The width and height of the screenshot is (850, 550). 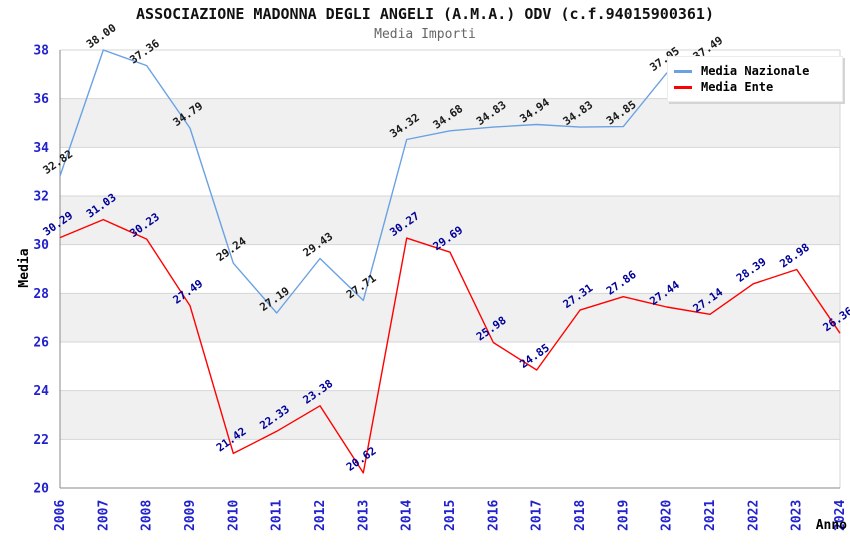 What do you see at coordinates (233, 515) in the screenshot?
I see `svg-text: 2010` at bounding box center [233, 515].